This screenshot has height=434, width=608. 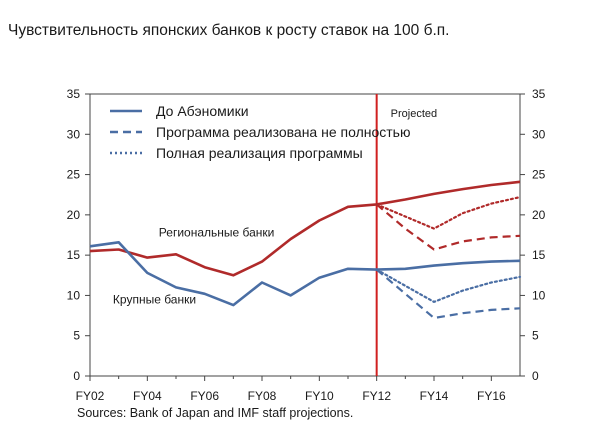 What do you see at coordinates (535, 376) in the screenshot?
I see `y-tick-label-right-0: 0` at bounding box center [535, 376].